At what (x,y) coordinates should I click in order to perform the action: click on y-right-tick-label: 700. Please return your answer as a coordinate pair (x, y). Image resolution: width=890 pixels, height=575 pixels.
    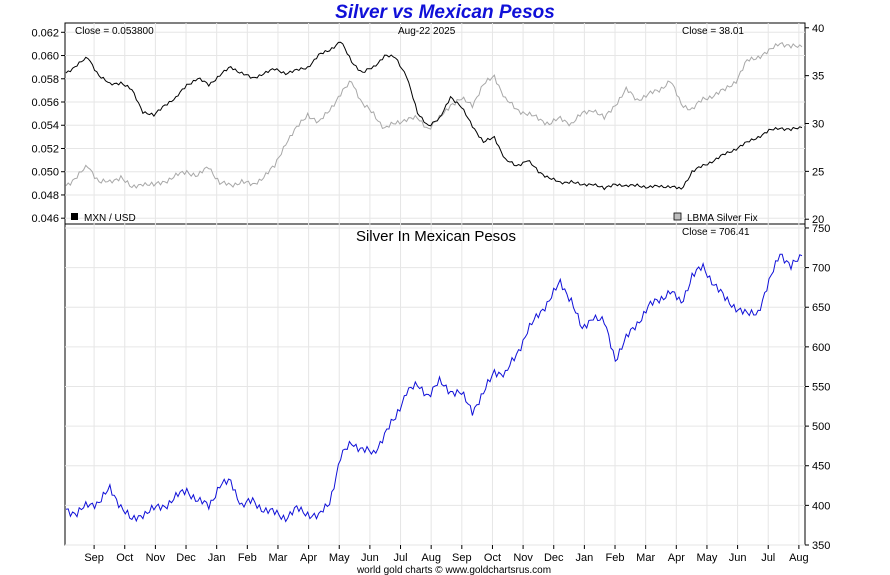
    Looking at the image, I should click on (821, 269).